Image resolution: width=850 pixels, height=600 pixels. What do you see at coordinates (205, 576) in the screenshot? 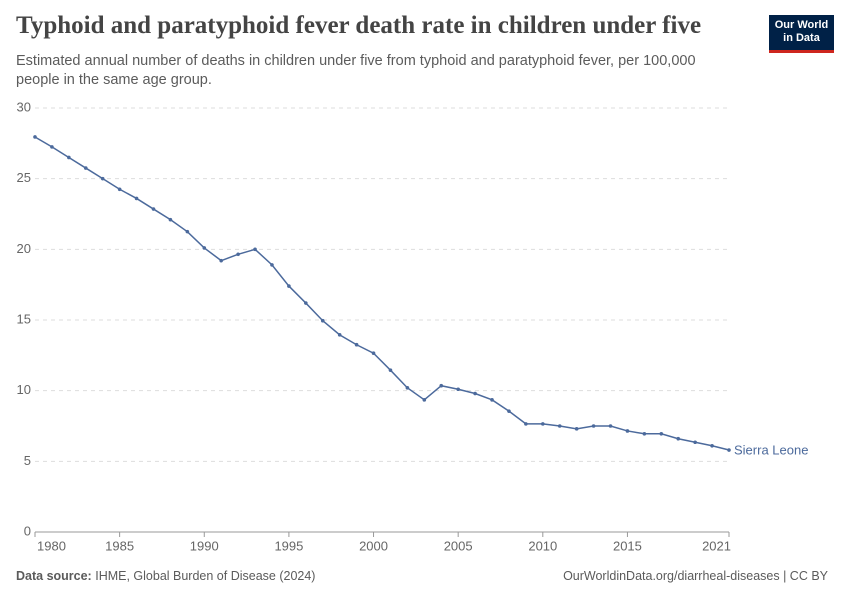
I see `source-text: IHME, Global Burden of Disease (2024)` at bounding box center [205, 576].